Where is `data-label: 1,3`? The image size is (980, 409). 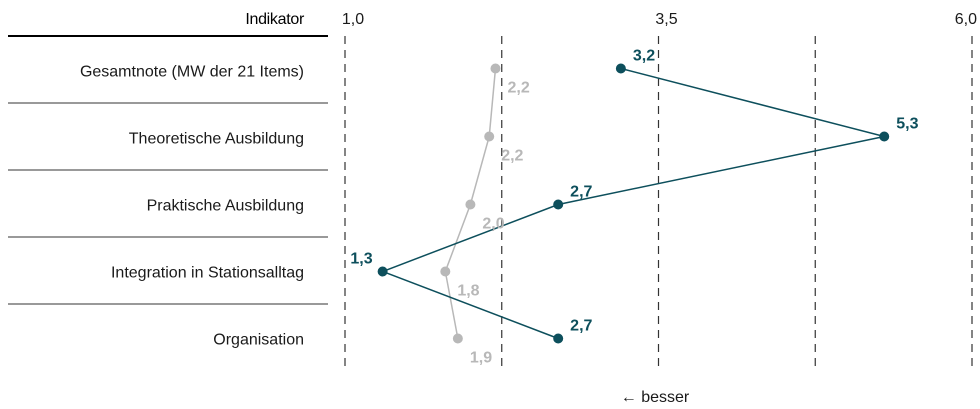 data-label: 1,3 is located at coordinates (361, 259).